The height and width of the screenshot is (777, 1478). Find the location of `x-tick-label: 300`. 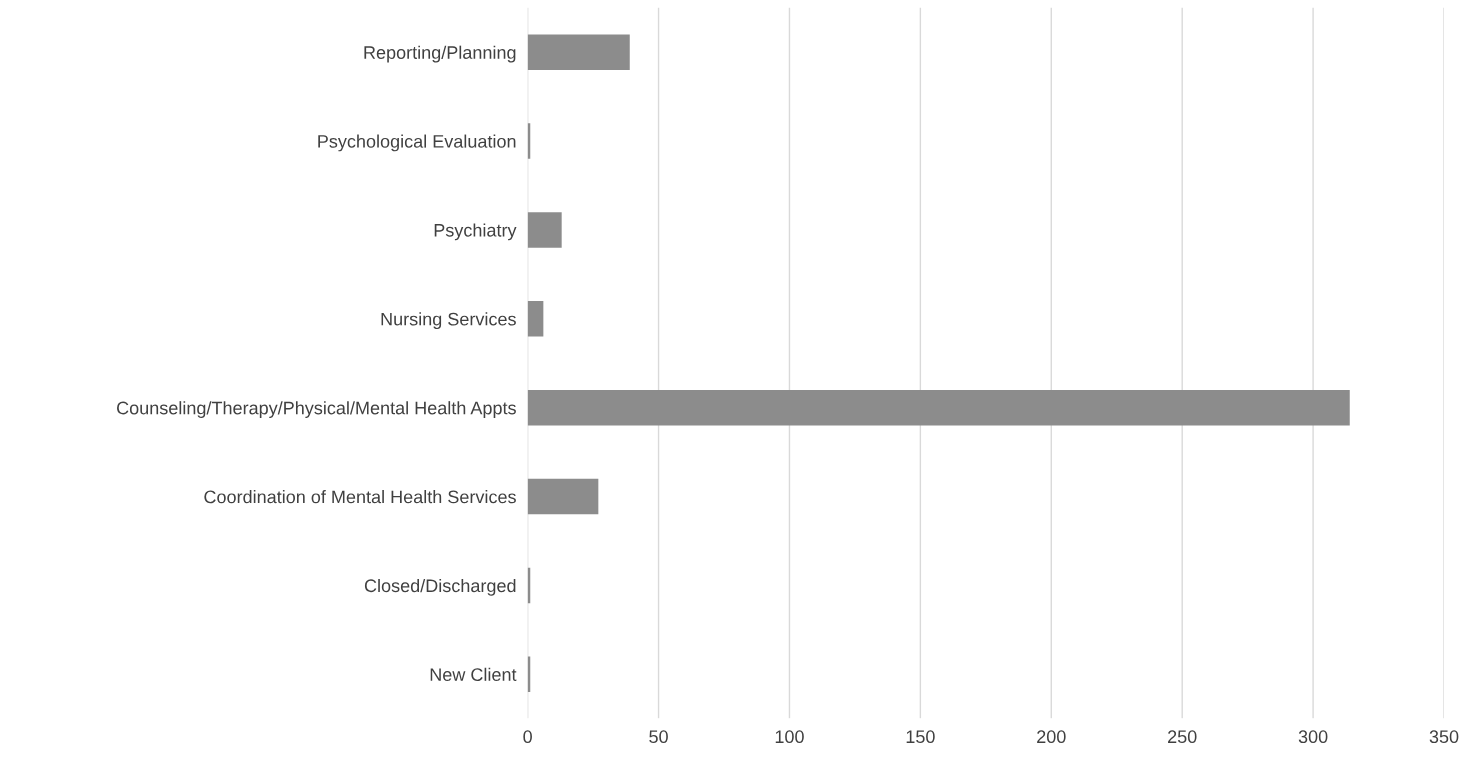

x-tick-label: 300 is located at coordinates (1313, 737).